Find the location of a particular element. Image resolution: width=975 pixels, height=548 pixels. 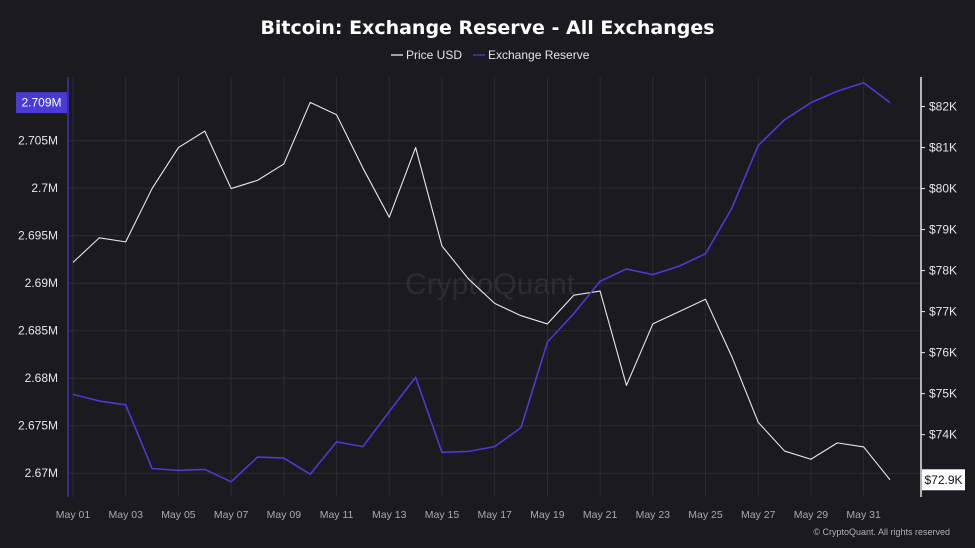

legend-reserve-label: Exchange Reserve is located at coordinates (539, 55).